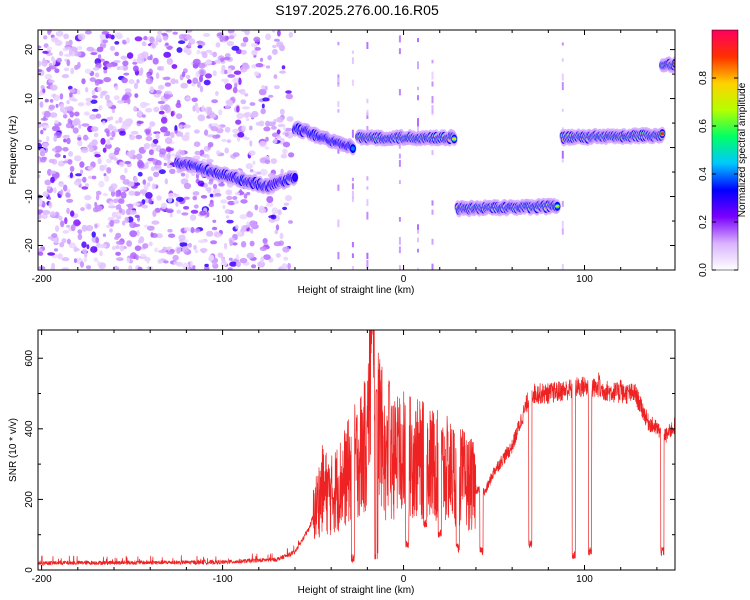 This screenshot has height=600, width=750. Describe the element at coordinates (356, 290) in the screenshot. I see `spectrogram-x-axis-label: Height of straight line (km)` at that location.